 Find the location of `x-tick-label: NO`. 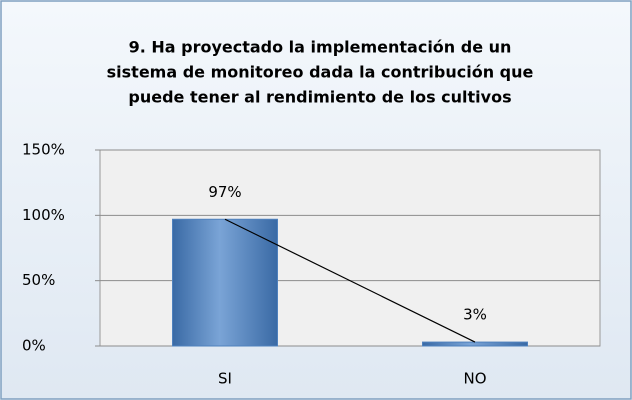

x-tick-label: NO is located at coordinates (474, 379).